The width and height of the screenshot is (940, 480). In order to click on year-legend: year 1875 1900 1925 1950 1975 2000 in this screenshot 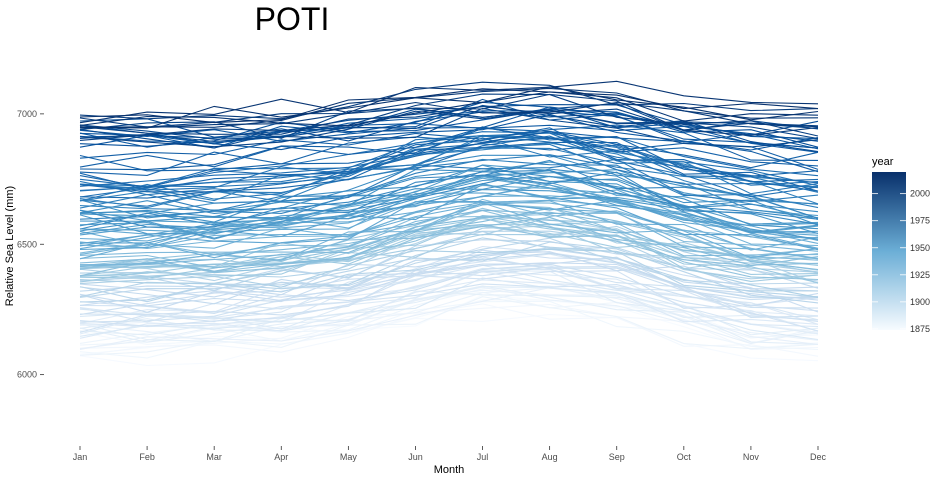, I will do `click(901, 245)`.